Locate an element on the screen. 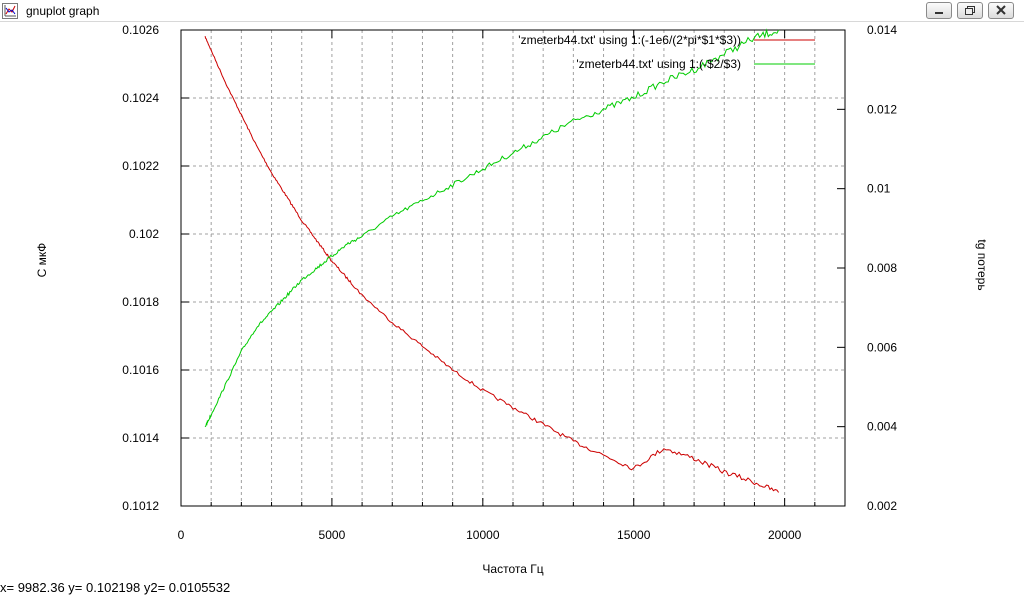 The width and height of the screenshot is (1024, 600). y2-axis-label: tg потерь is located at coordinates (982, 264).